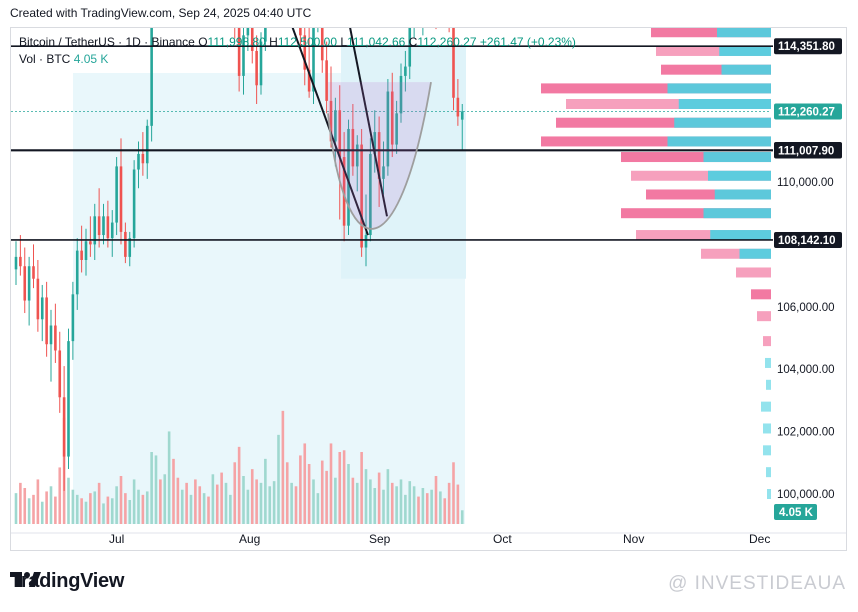 The width and height of the screenshot is (858, 612). Describe the element at coordinates (796, 513) in the screenshot. I see `volume-tag-label: 4.05 K` at that location.